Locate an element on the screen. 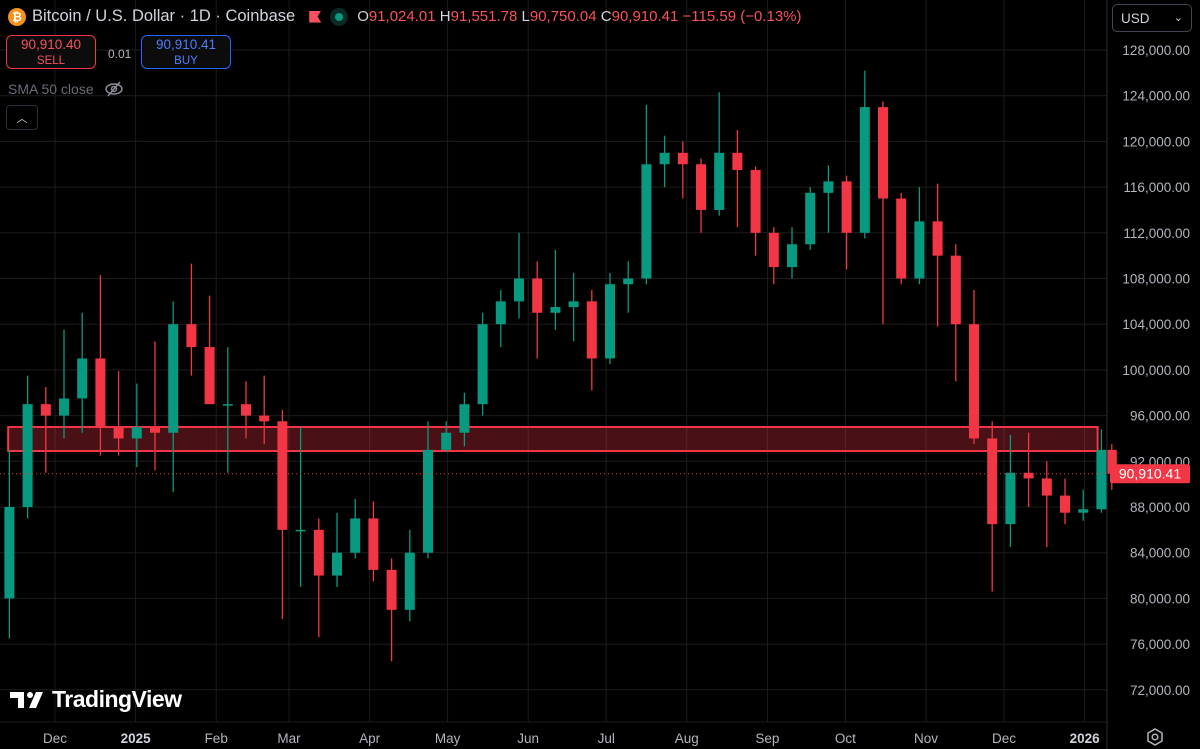 The image size is (1200, 749). buy-price: 90,910.41 is located at coordinates (186, 44).